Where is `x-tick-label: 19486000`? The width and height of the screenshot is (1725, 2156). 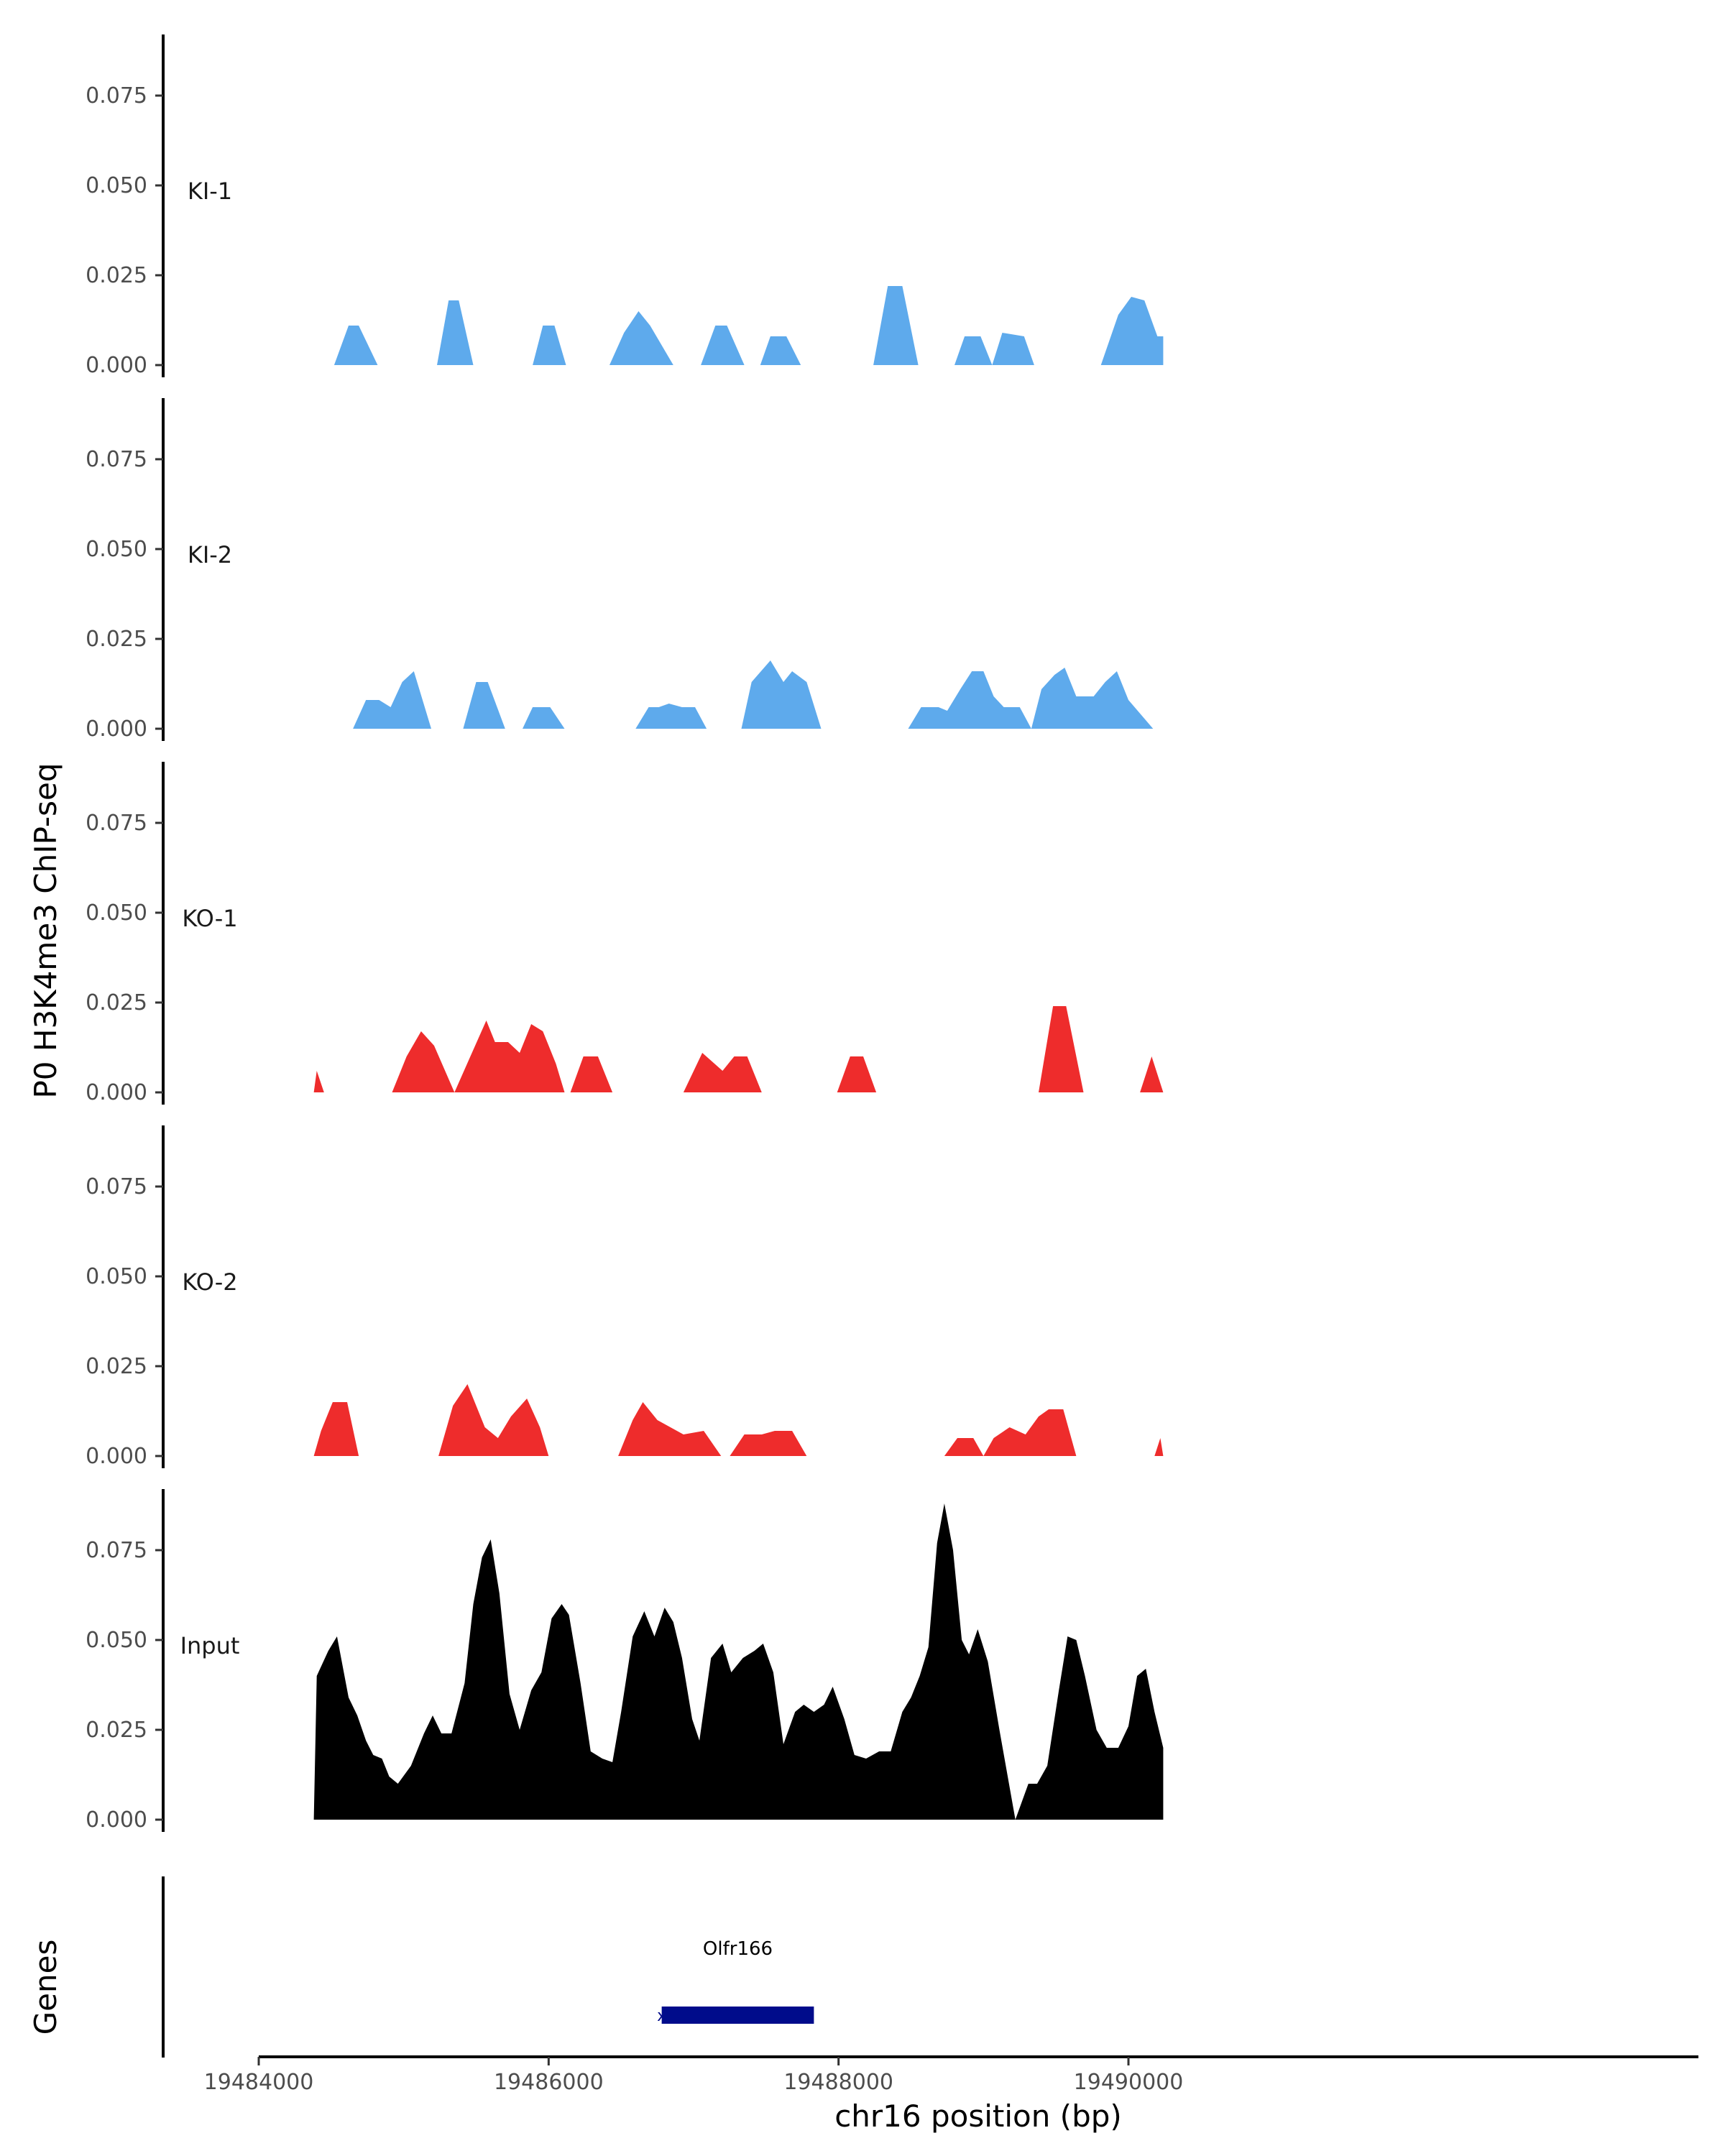
x-tick-label: 19486000 is located at coordinates (549, 2082).